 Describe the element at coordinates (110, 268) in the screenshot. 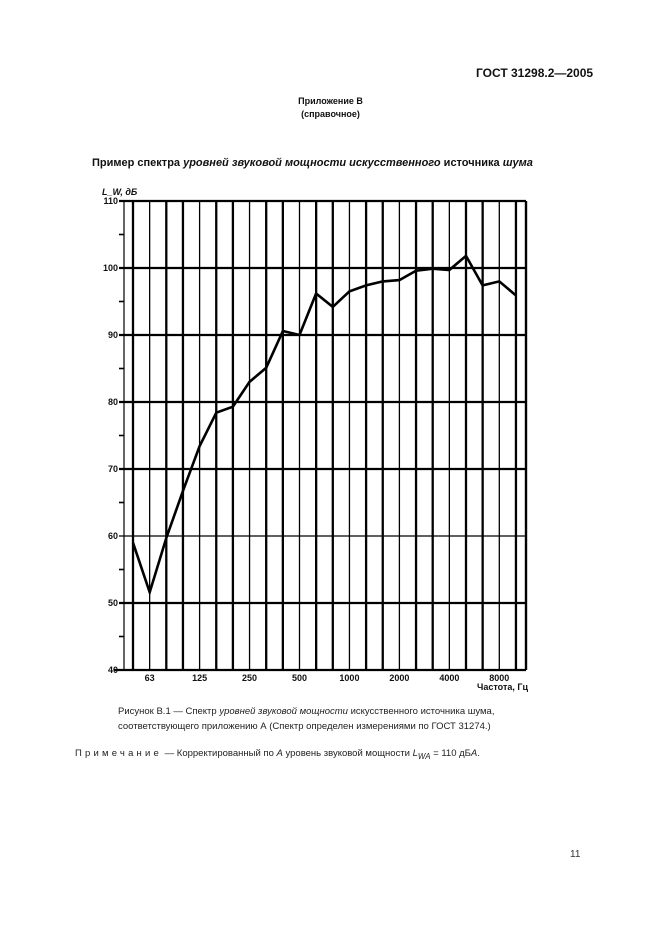

I see `svg-text: 100` at that location.